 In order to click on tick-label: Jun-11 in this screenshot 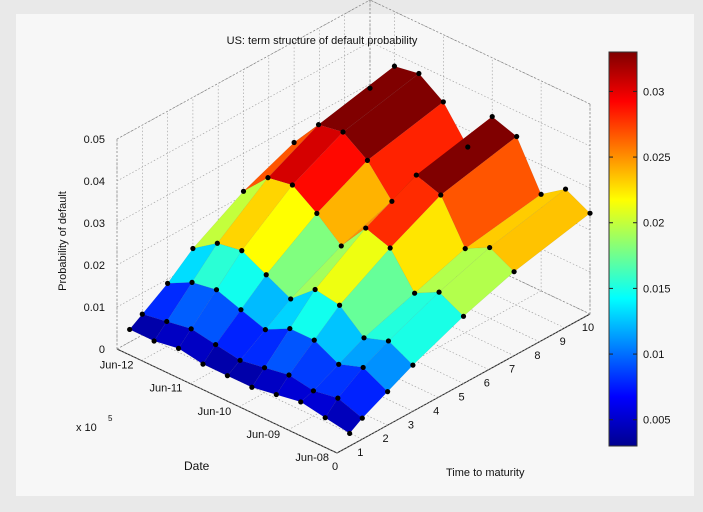, I will do `click(166, 389)`.